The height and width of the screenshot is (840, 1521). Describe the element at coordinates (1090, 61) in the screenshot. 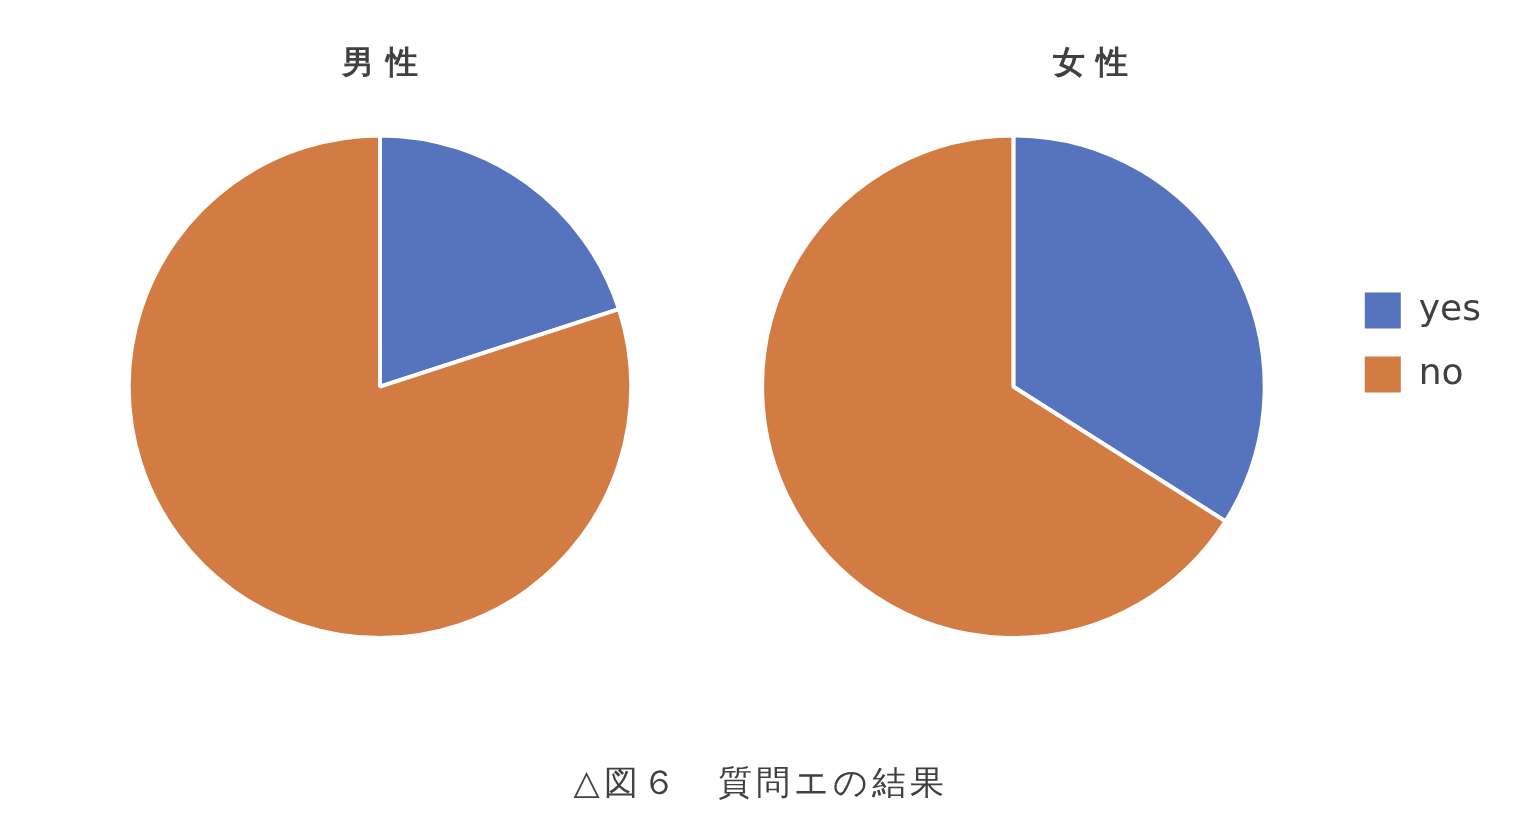

I see `chart-title: 女 性` at that location.